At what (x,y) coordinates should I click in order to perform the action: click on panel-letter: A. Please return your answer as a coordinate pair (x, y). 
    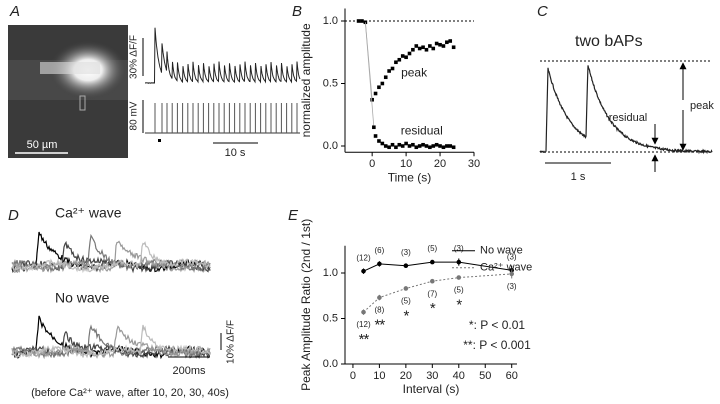
    Looking at the image, I should click on (14, 11).